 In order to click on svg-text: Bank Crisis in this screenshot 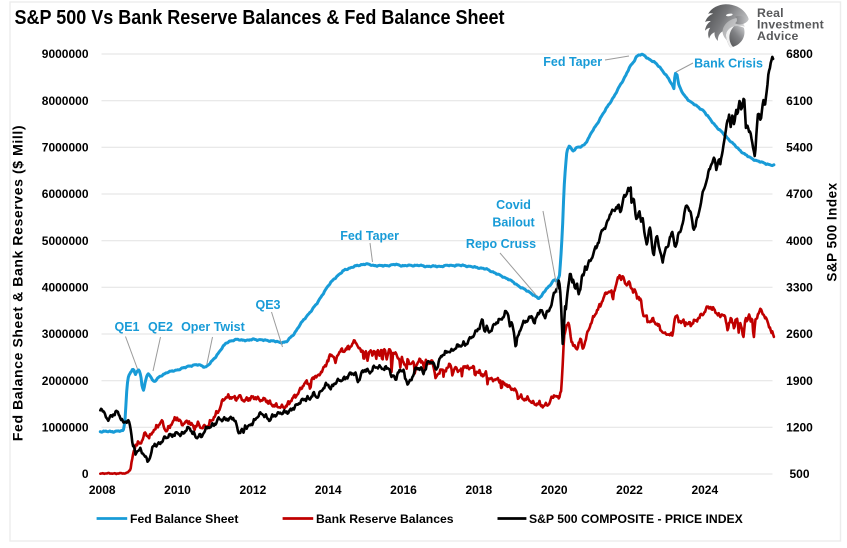, I will do `click(728, 64)`.